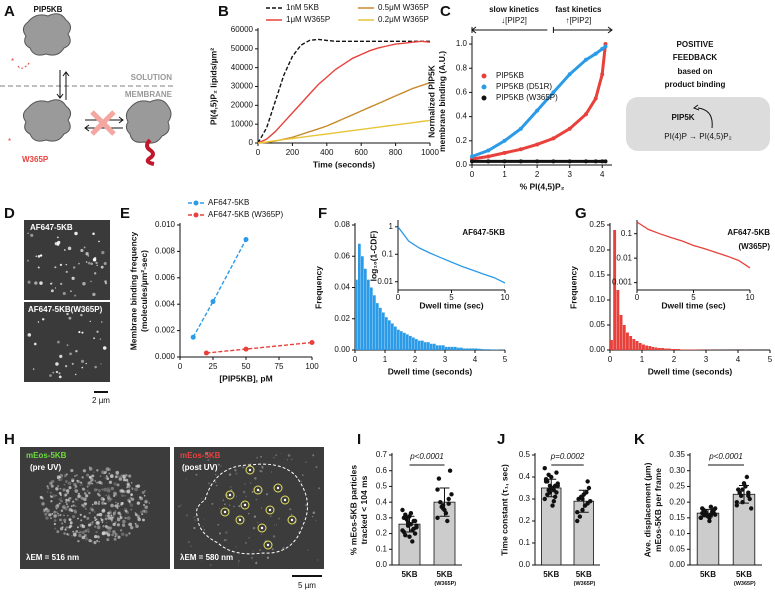 The image size is (775, 603). What do you see at coordinates (578, 9) in the screenshot?
I see `annotation: fast kinetics` at bounding box center [578, 9].